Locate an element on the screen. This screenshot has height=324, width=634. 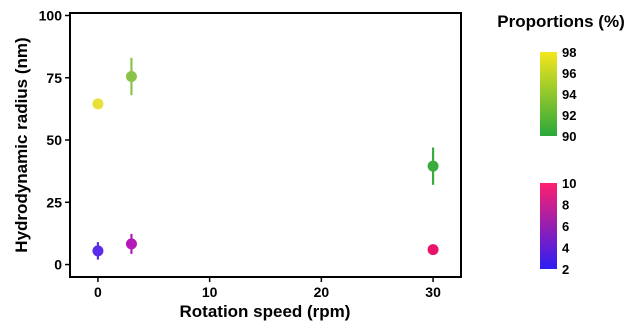
y-tick-label: 50 is located at coordinates (54, 140).